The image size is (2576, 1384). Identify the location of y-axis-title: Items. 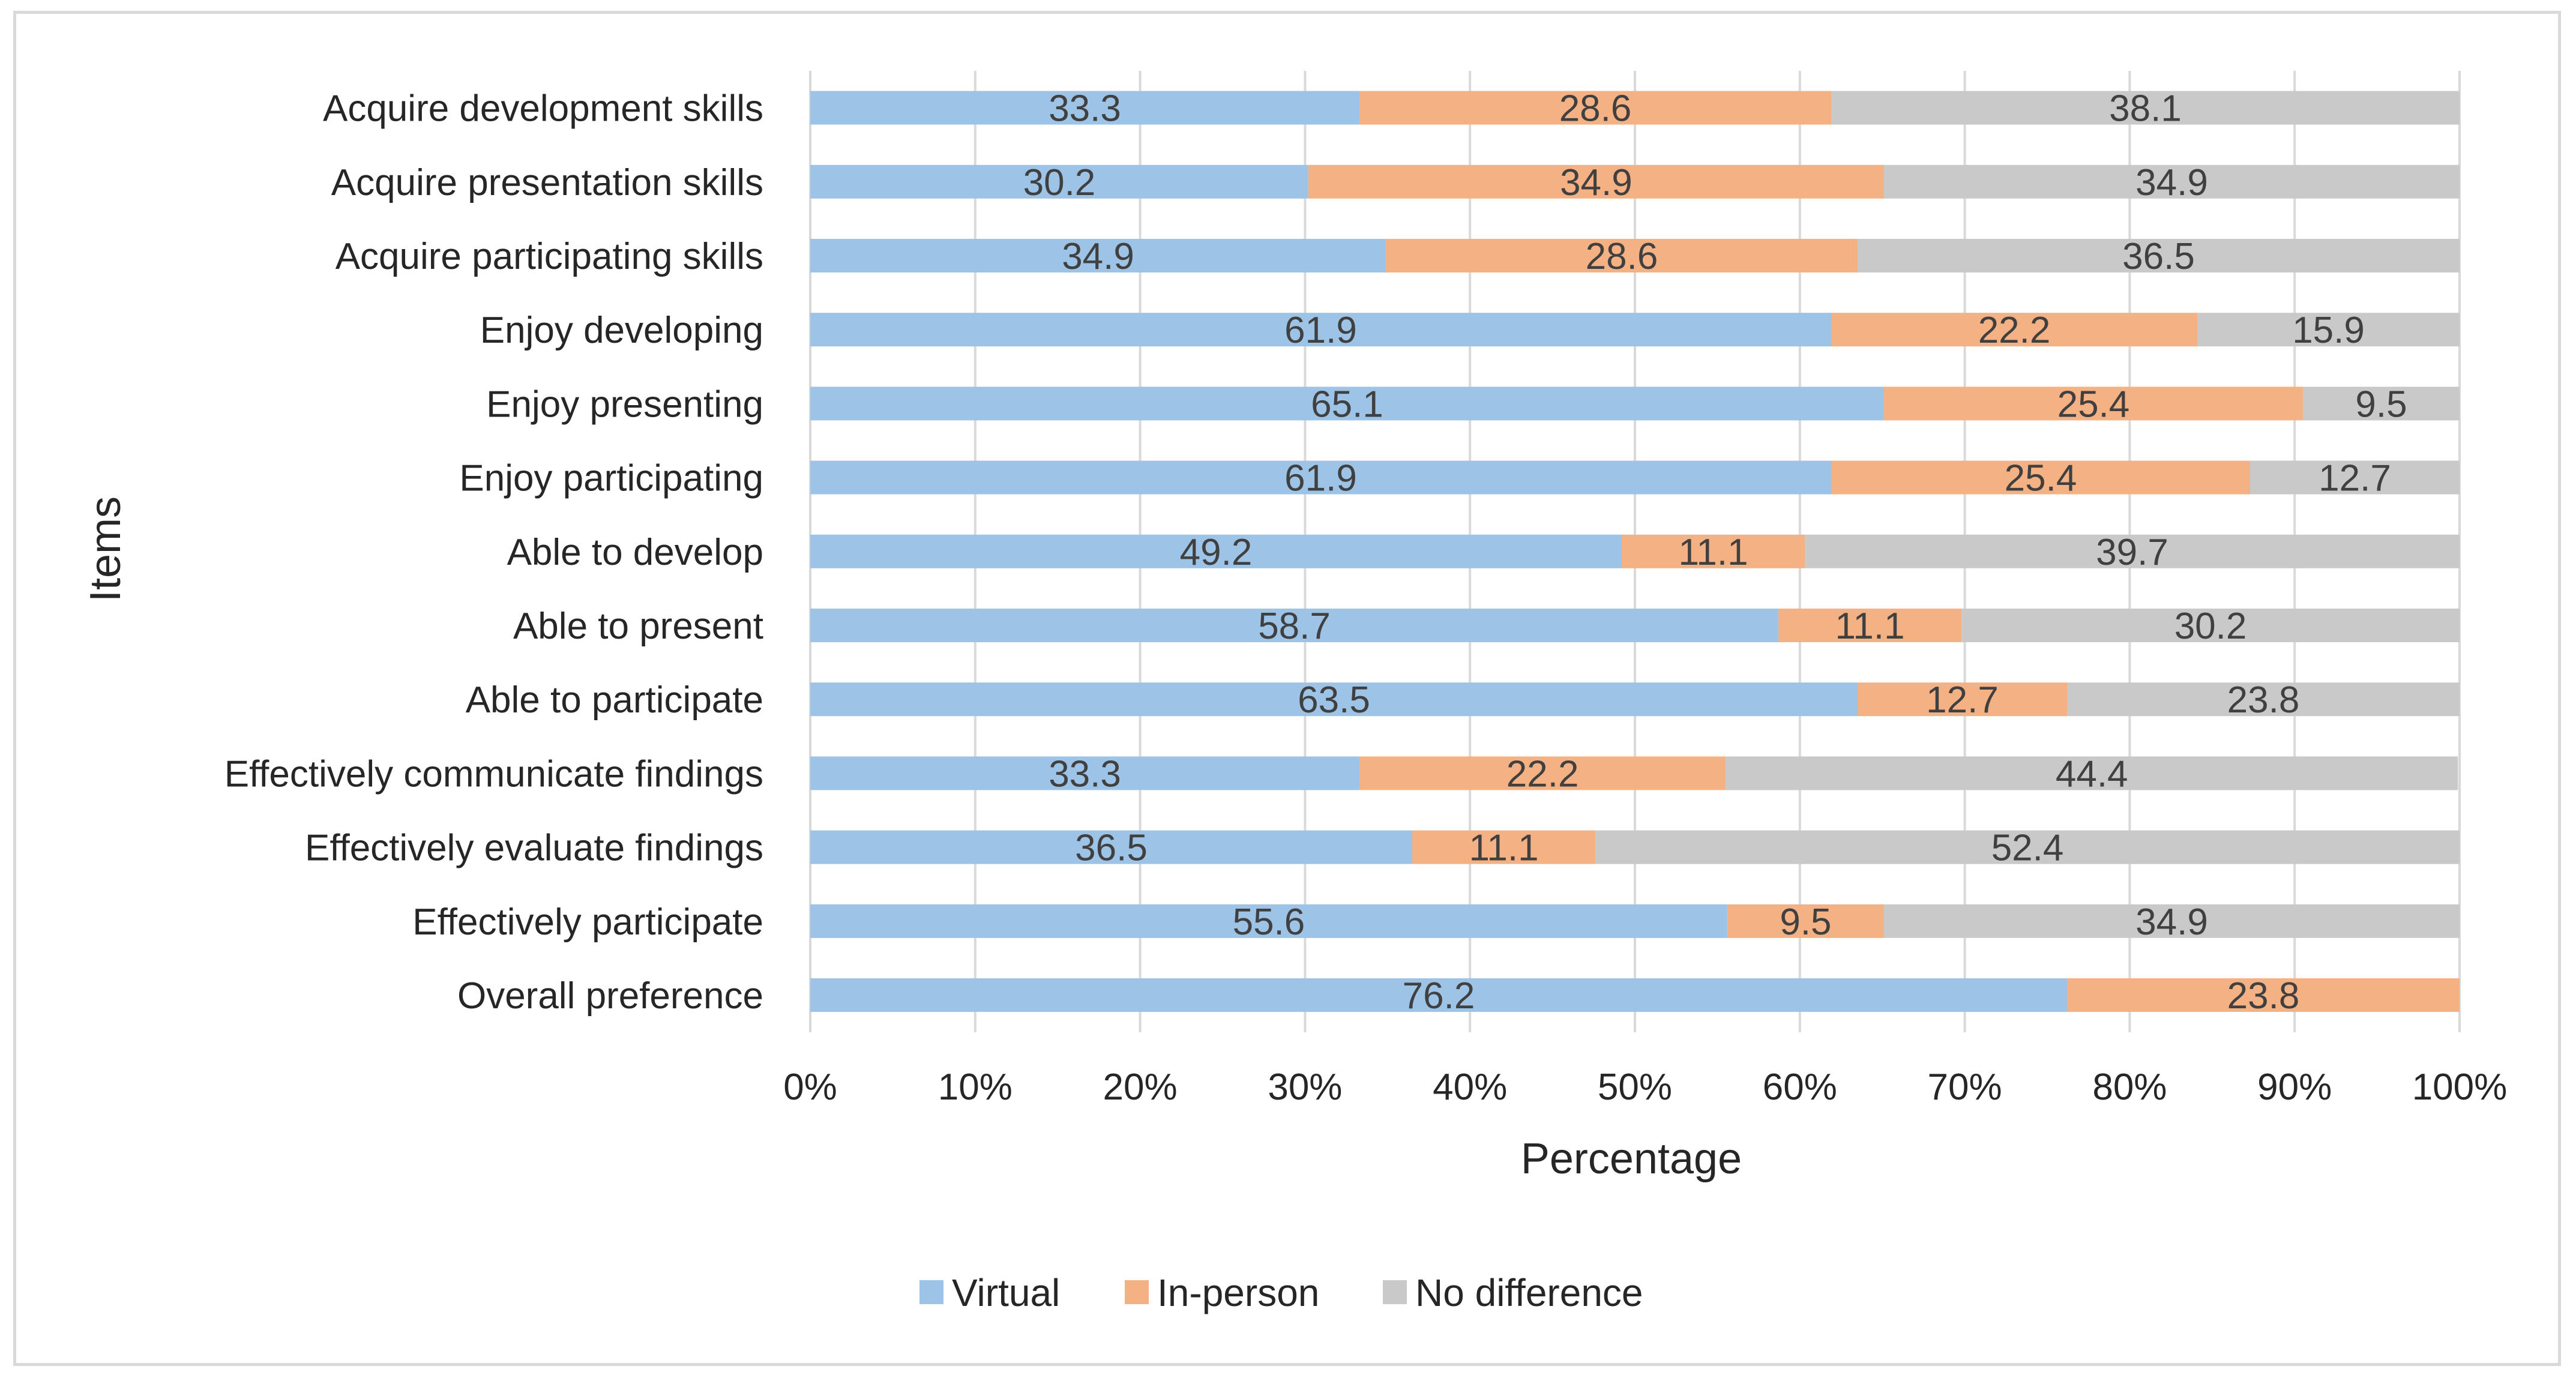
(106, 549).